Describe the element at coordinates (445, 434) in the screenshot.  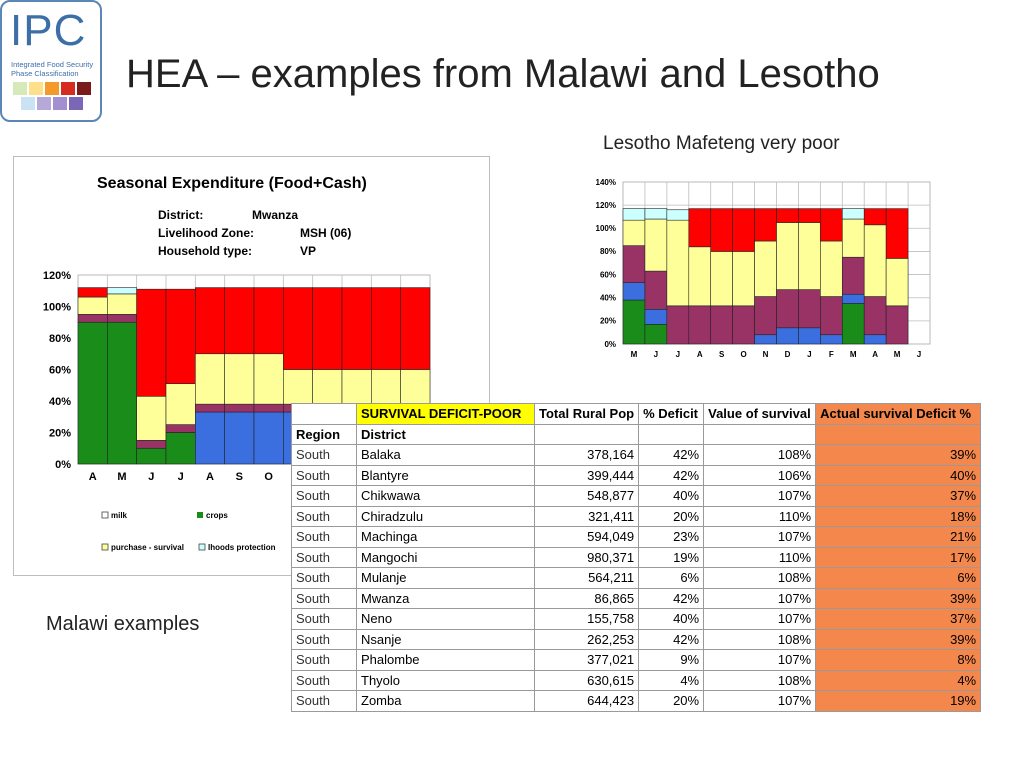
I see `header-cell: District` at that location.